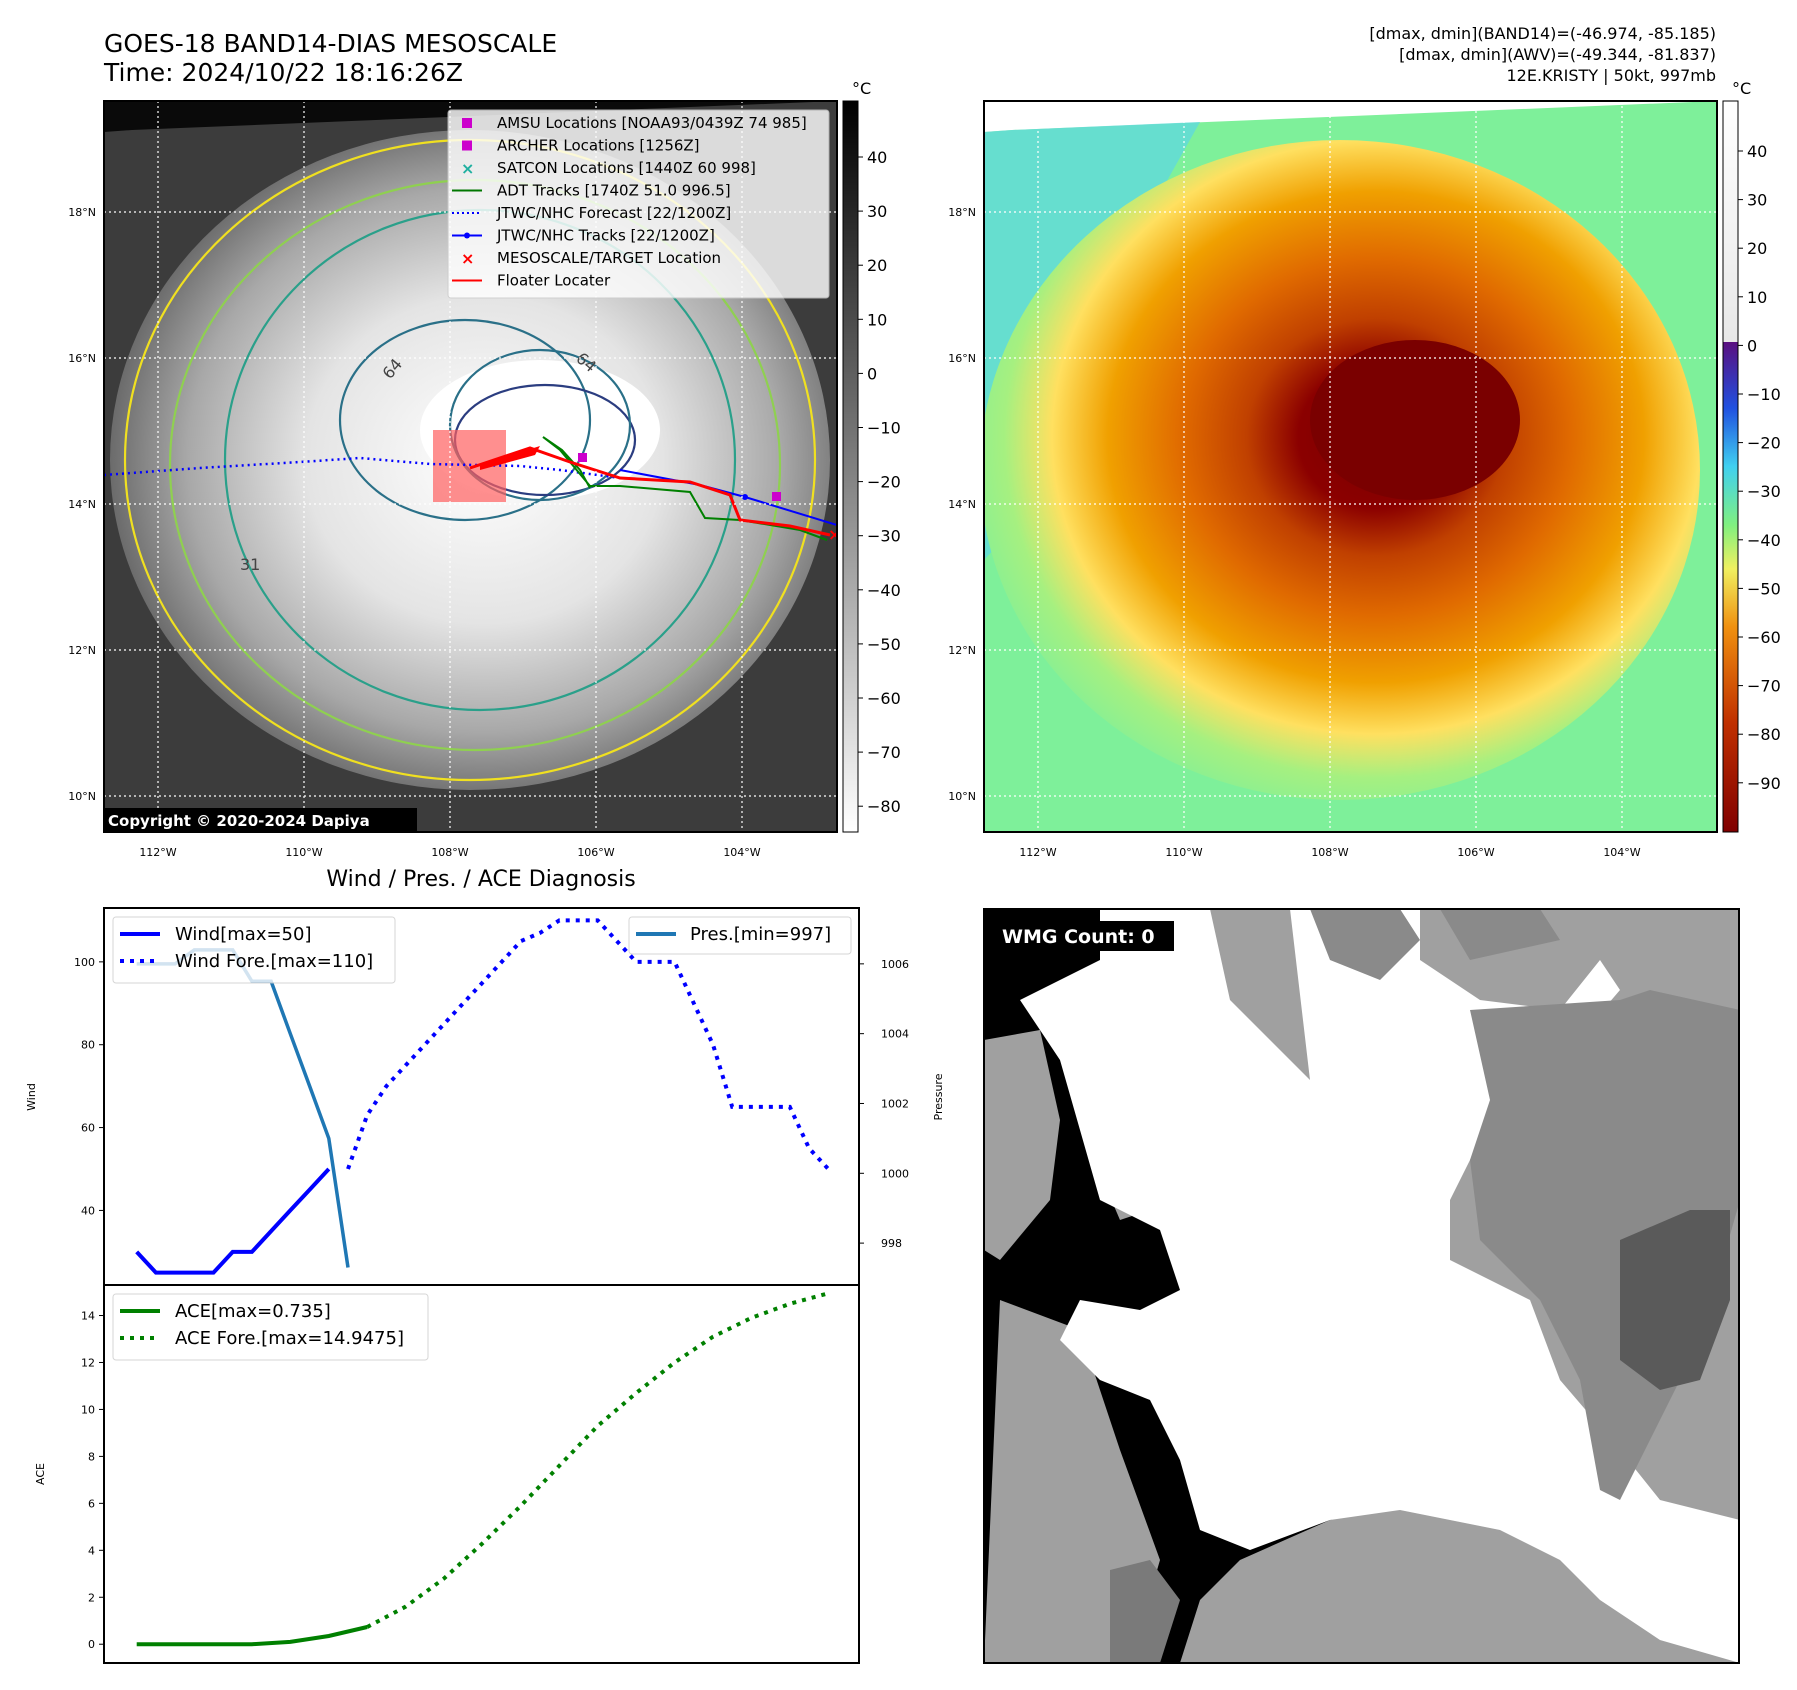 The height and width of the screenshot is (1690, 1797). I want to click on wind-ytick-label: 40, so click(88, 1210).